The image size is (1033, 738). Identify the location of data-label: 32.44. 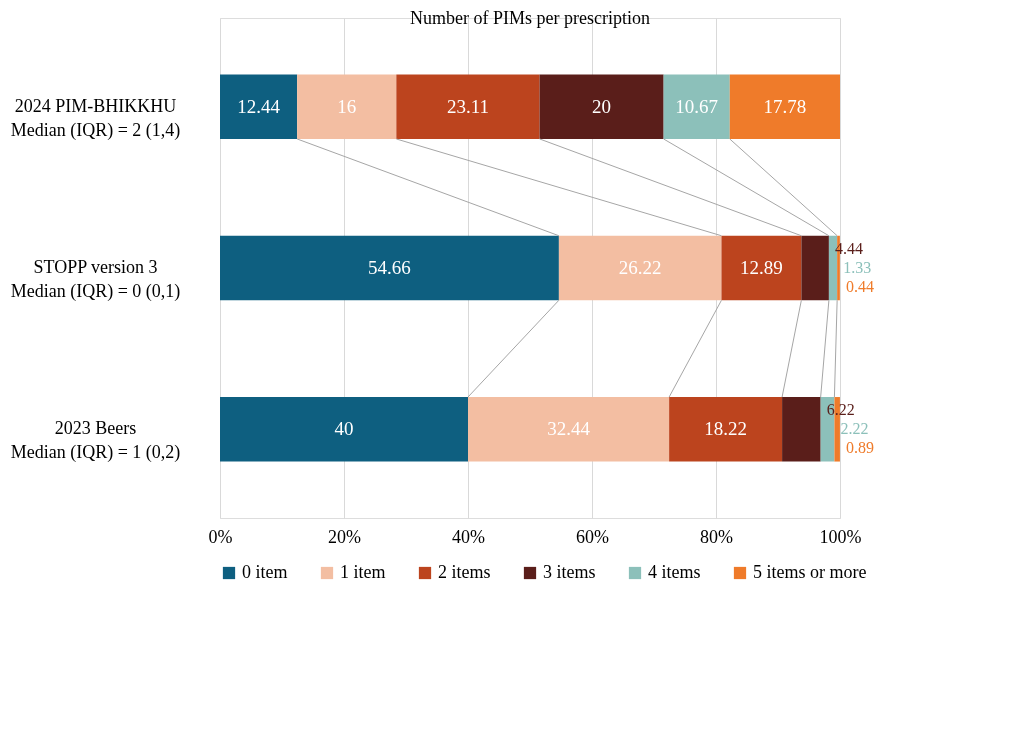
(569, 429).